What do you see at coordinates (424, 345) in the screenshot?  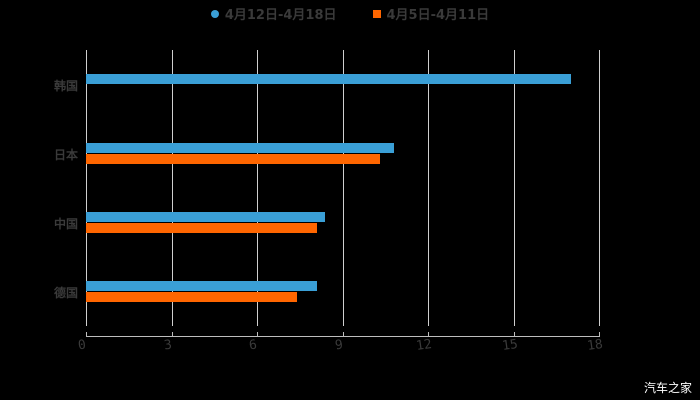 I see `x-tick-label: 12` at bounding box center [424, 345].